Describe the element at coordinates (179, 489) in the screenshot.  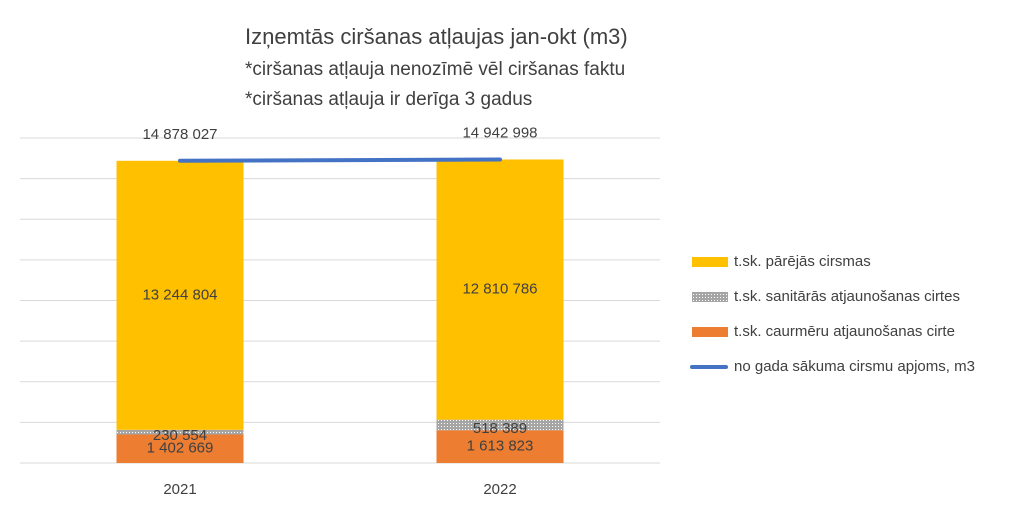
I see `x-tick-label: 2021` at that location.